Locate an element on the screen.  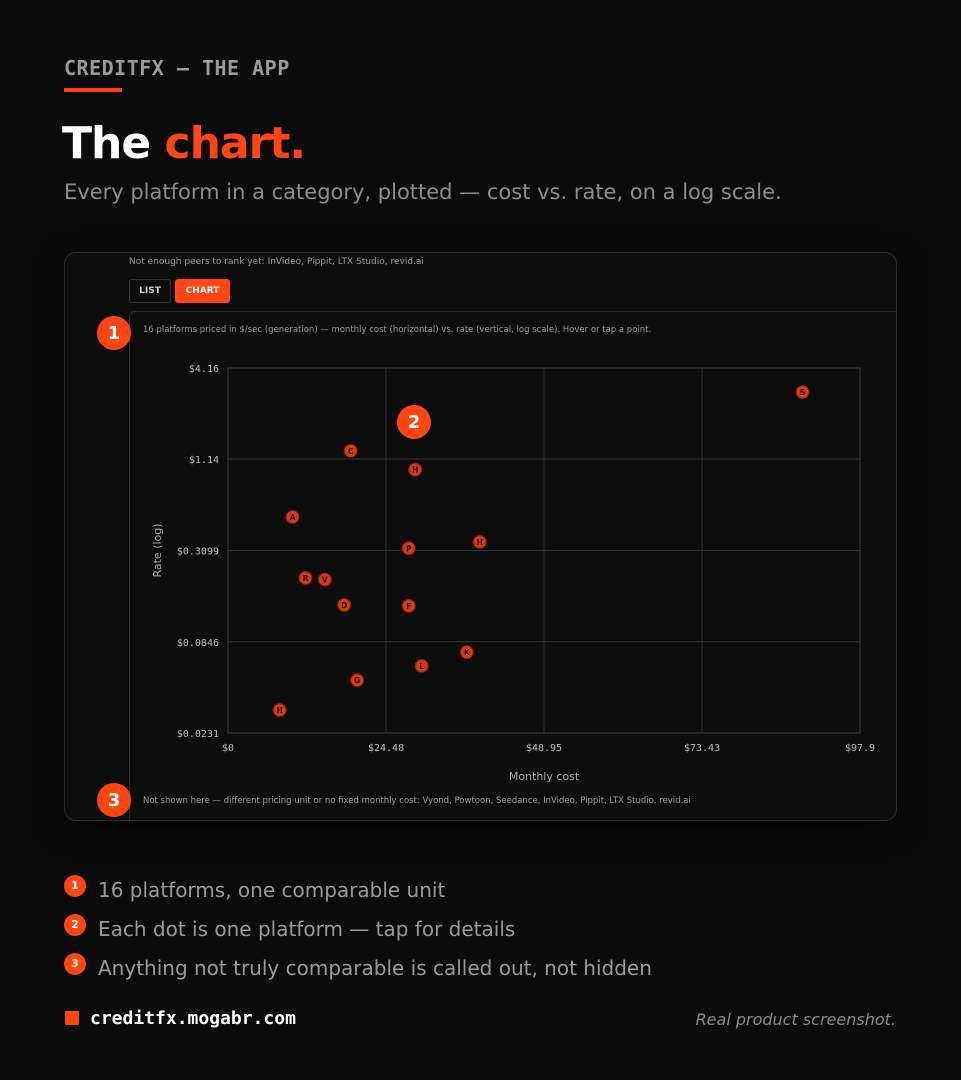
highlight-number: 2 is located at coordinates (75, 924).